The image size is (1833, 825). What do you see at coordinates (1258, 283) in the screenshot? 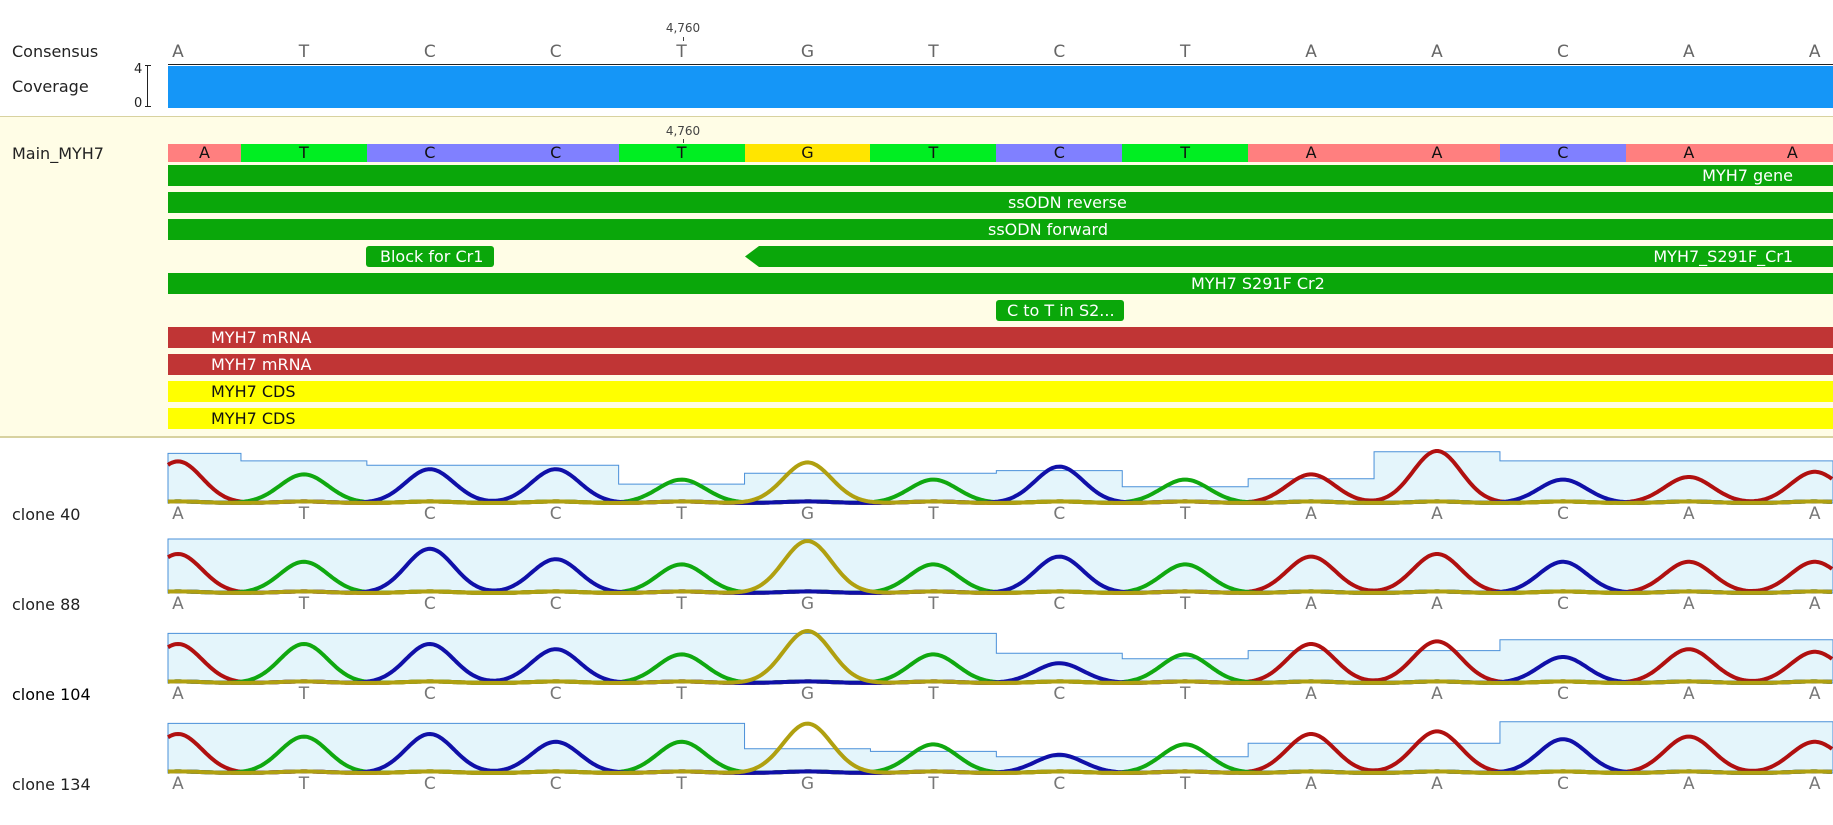
I see `annotation-label: MYH7 S291F Cr2` at bounding box center [1258, 283].